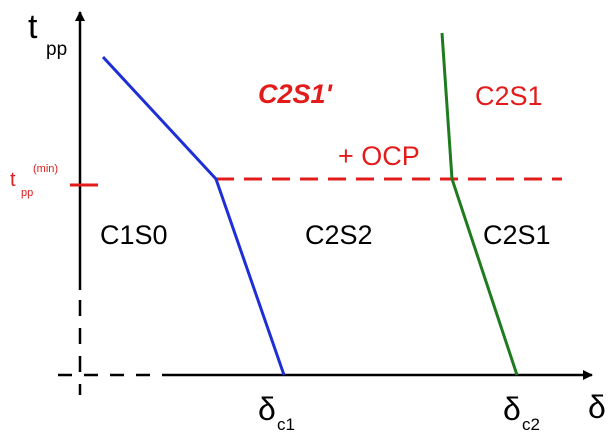  I want to click on region-c1s0: C1S0, so click(134, 235).